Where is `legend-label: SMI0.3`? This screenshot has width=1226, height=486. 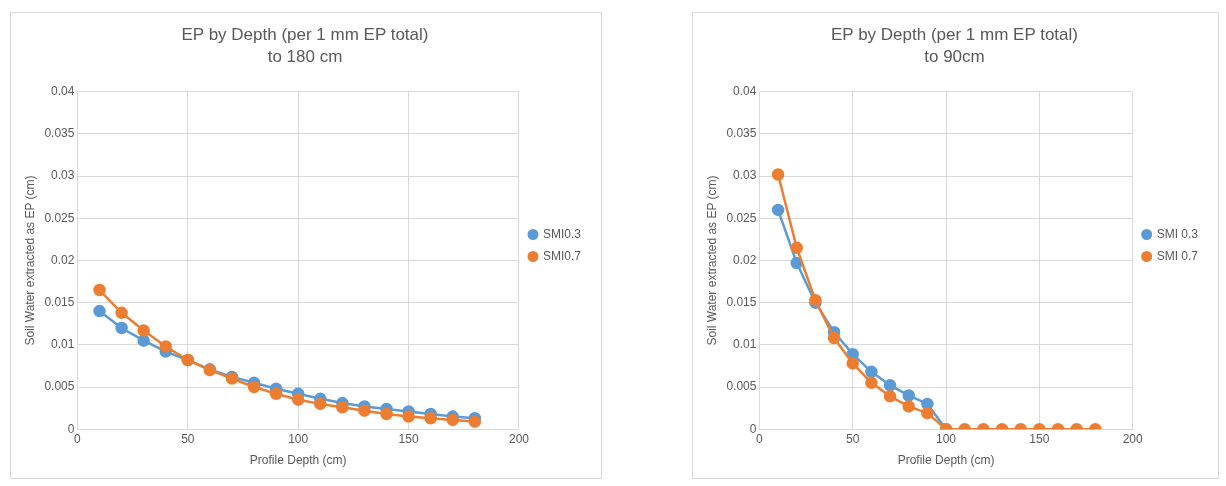
legend-label: SMI0.3 is located at coordinates (562, 233).